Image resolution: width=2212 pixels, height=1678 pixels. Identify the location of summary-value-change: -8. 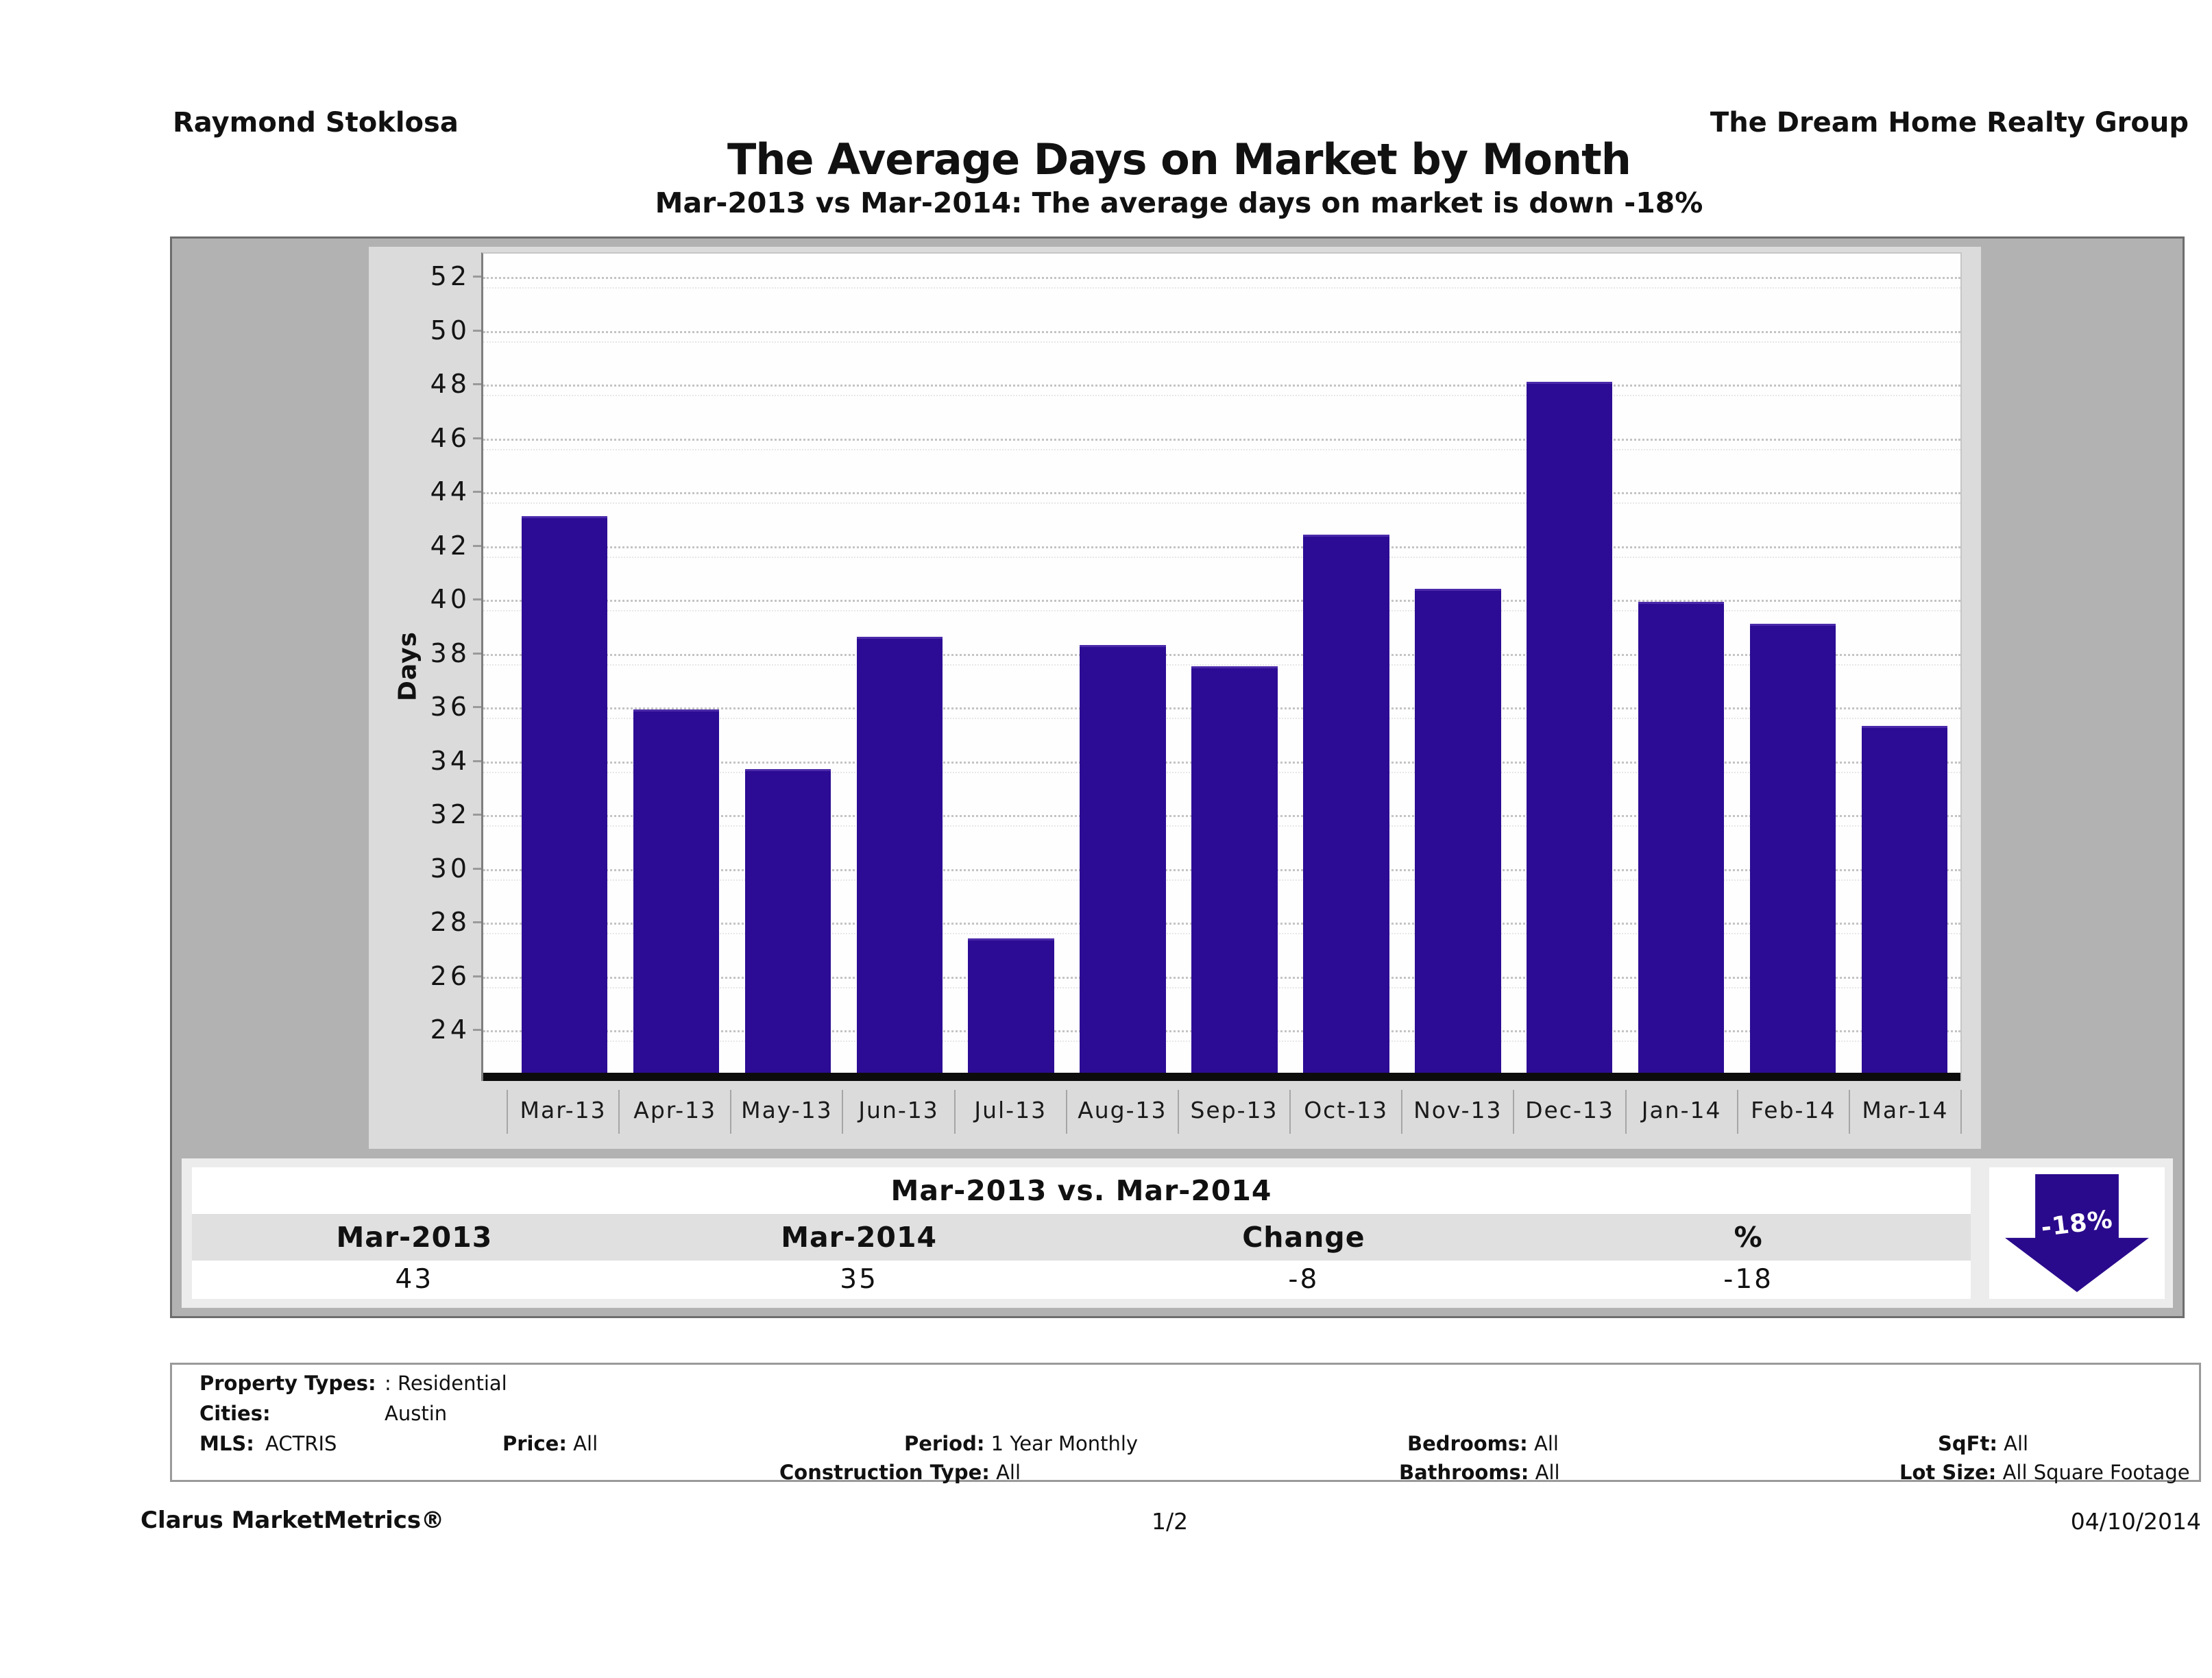
(1304, 1279).